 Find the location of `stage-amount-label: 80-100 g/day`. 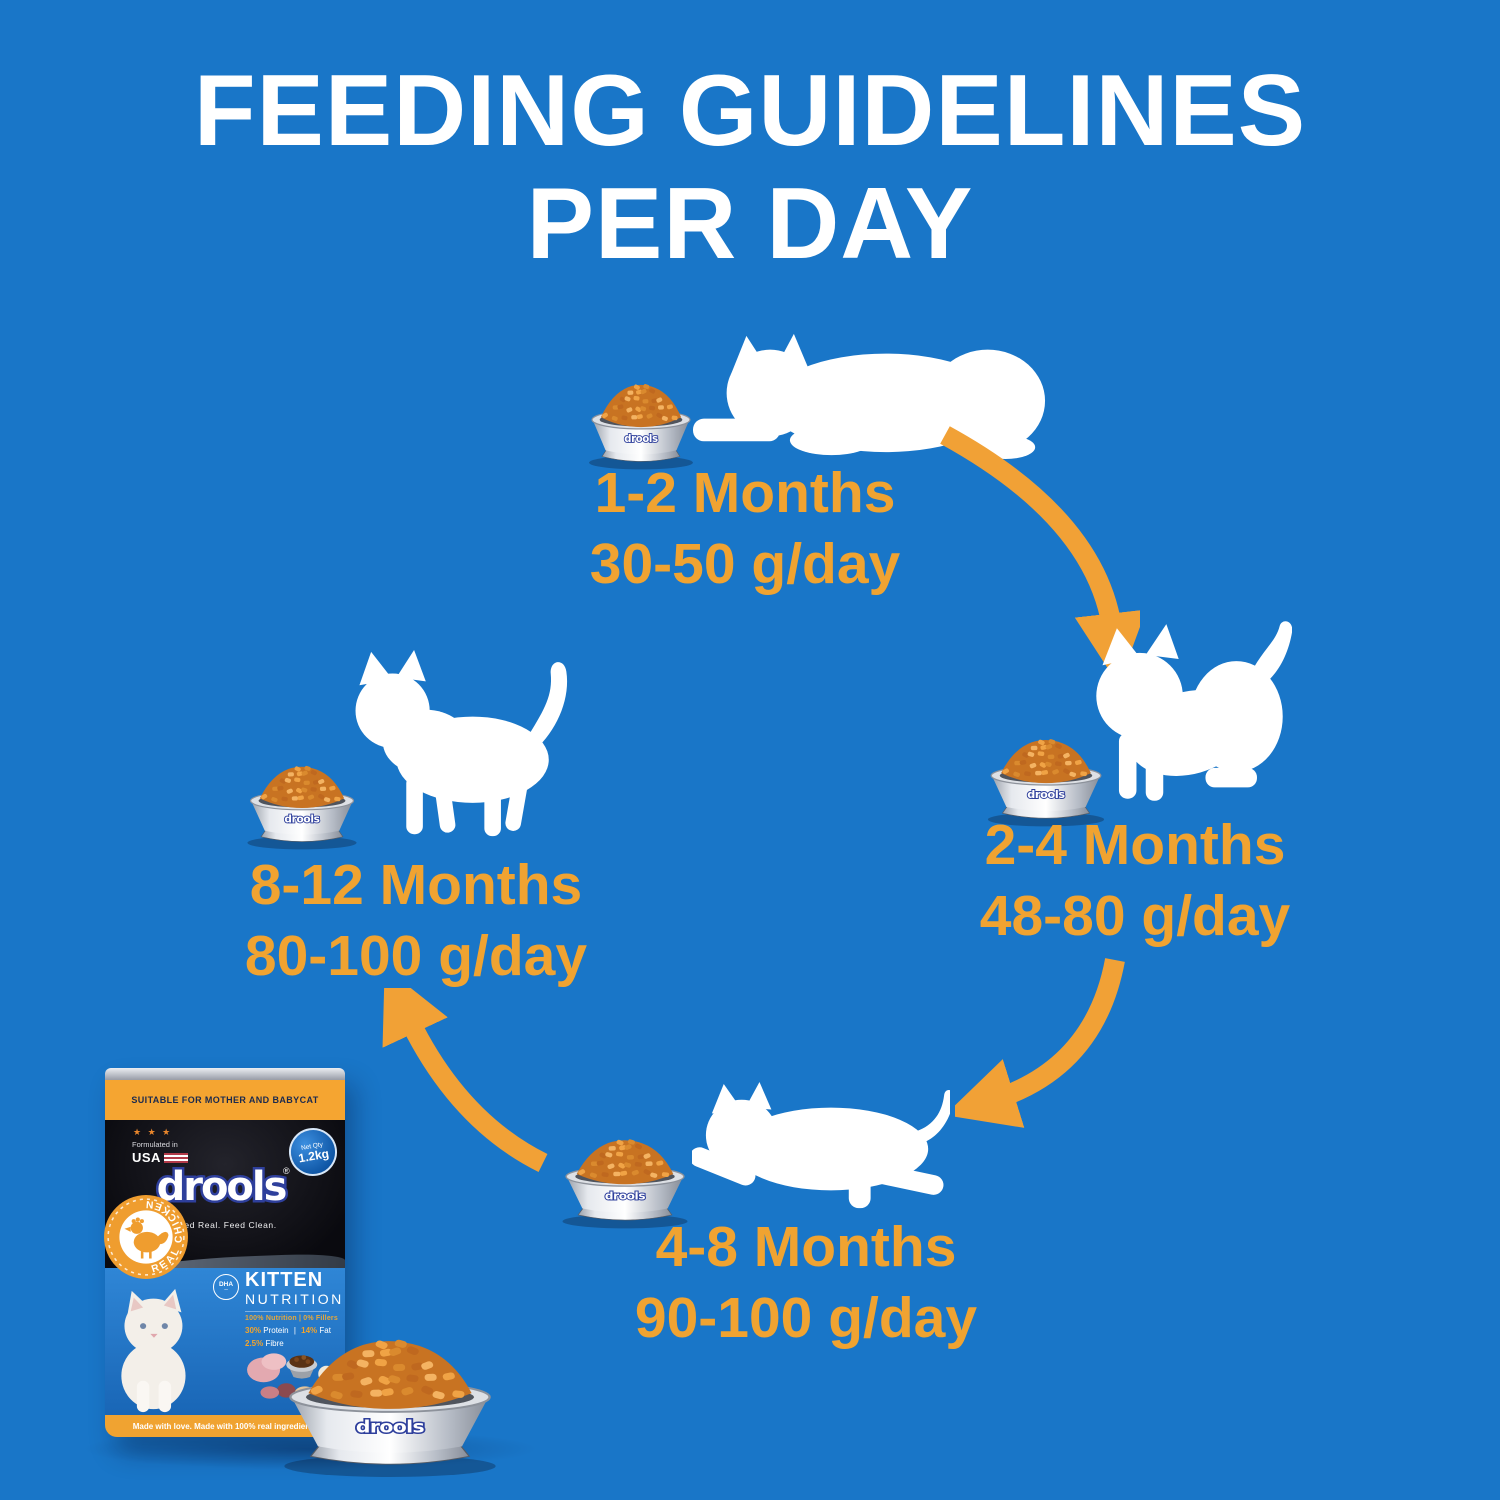

stage-amount-label: 80-100 g/day is located at coordinates (416, 956).